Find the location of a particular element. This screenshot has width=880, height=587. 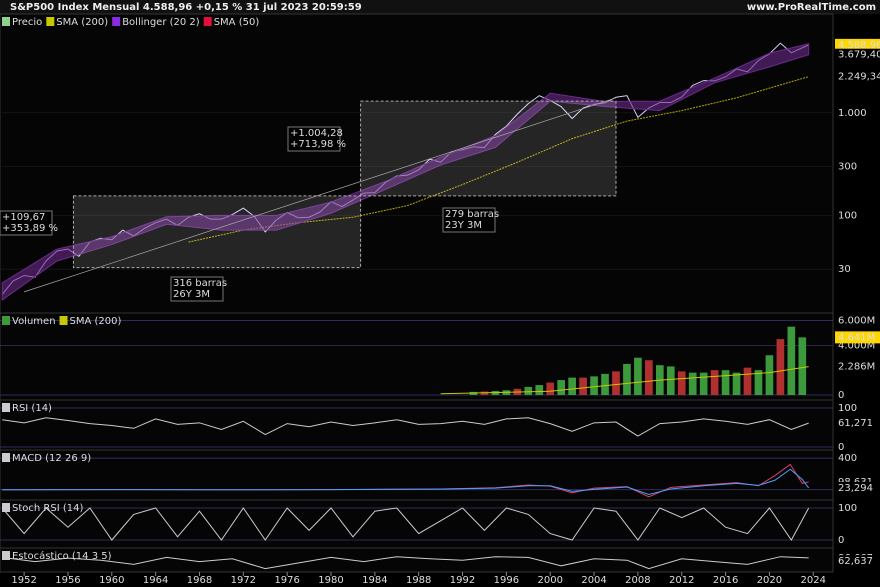

y-tick-label: 30 is located at coordinates (844, 269).